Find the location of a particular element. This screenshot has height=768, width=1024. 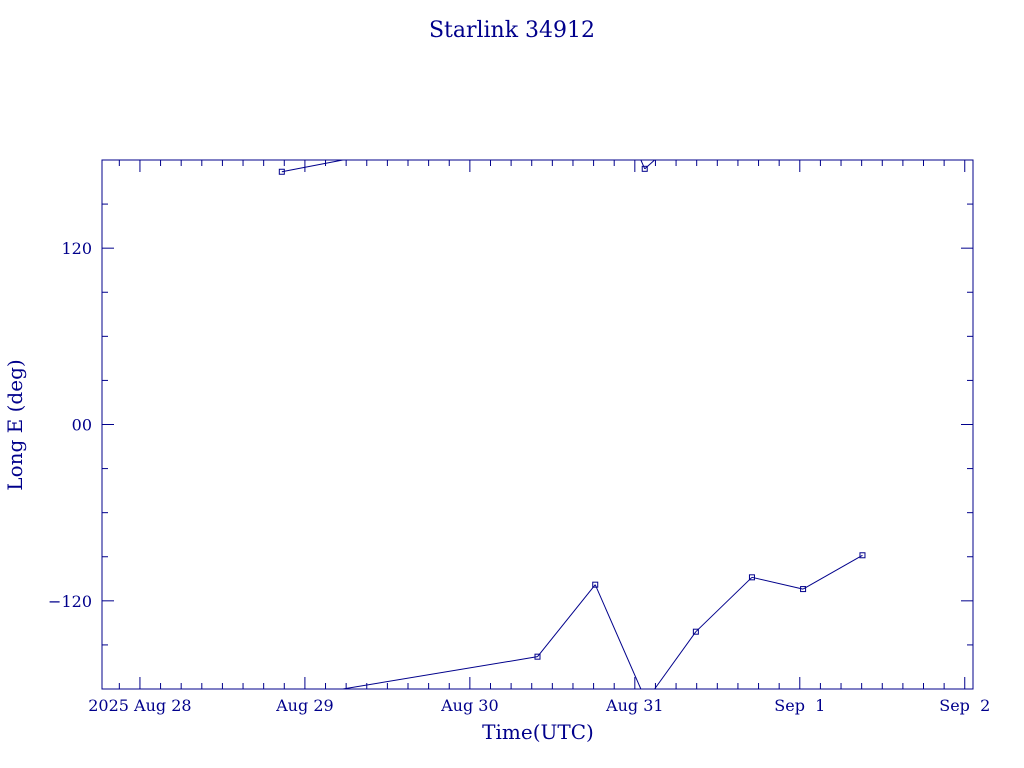

y-tick-label: 00 is located at coordinates (82, 425).